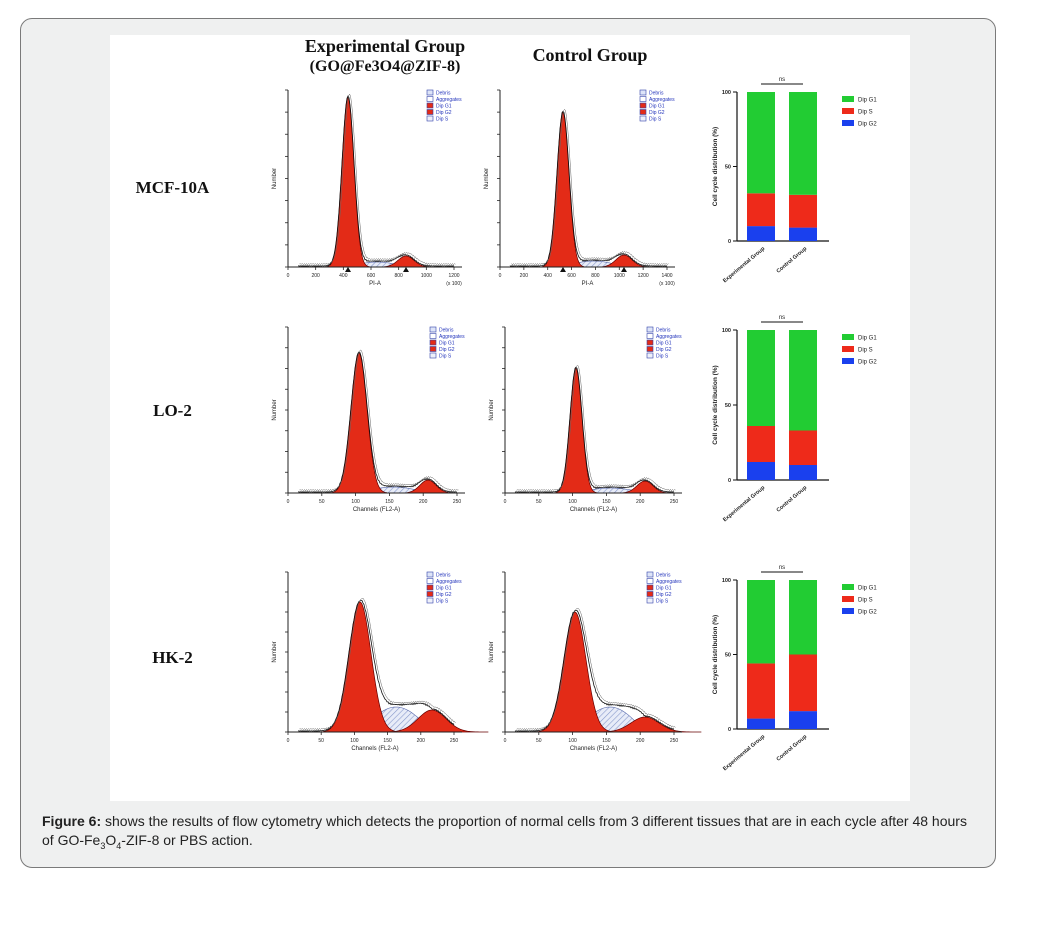 Image resolution: width=1057 pixels, height=928 pixels. Describe the element at coordinates (606, 502) in the screenshot. I see `hist-x-tick-label: 150` at that location.